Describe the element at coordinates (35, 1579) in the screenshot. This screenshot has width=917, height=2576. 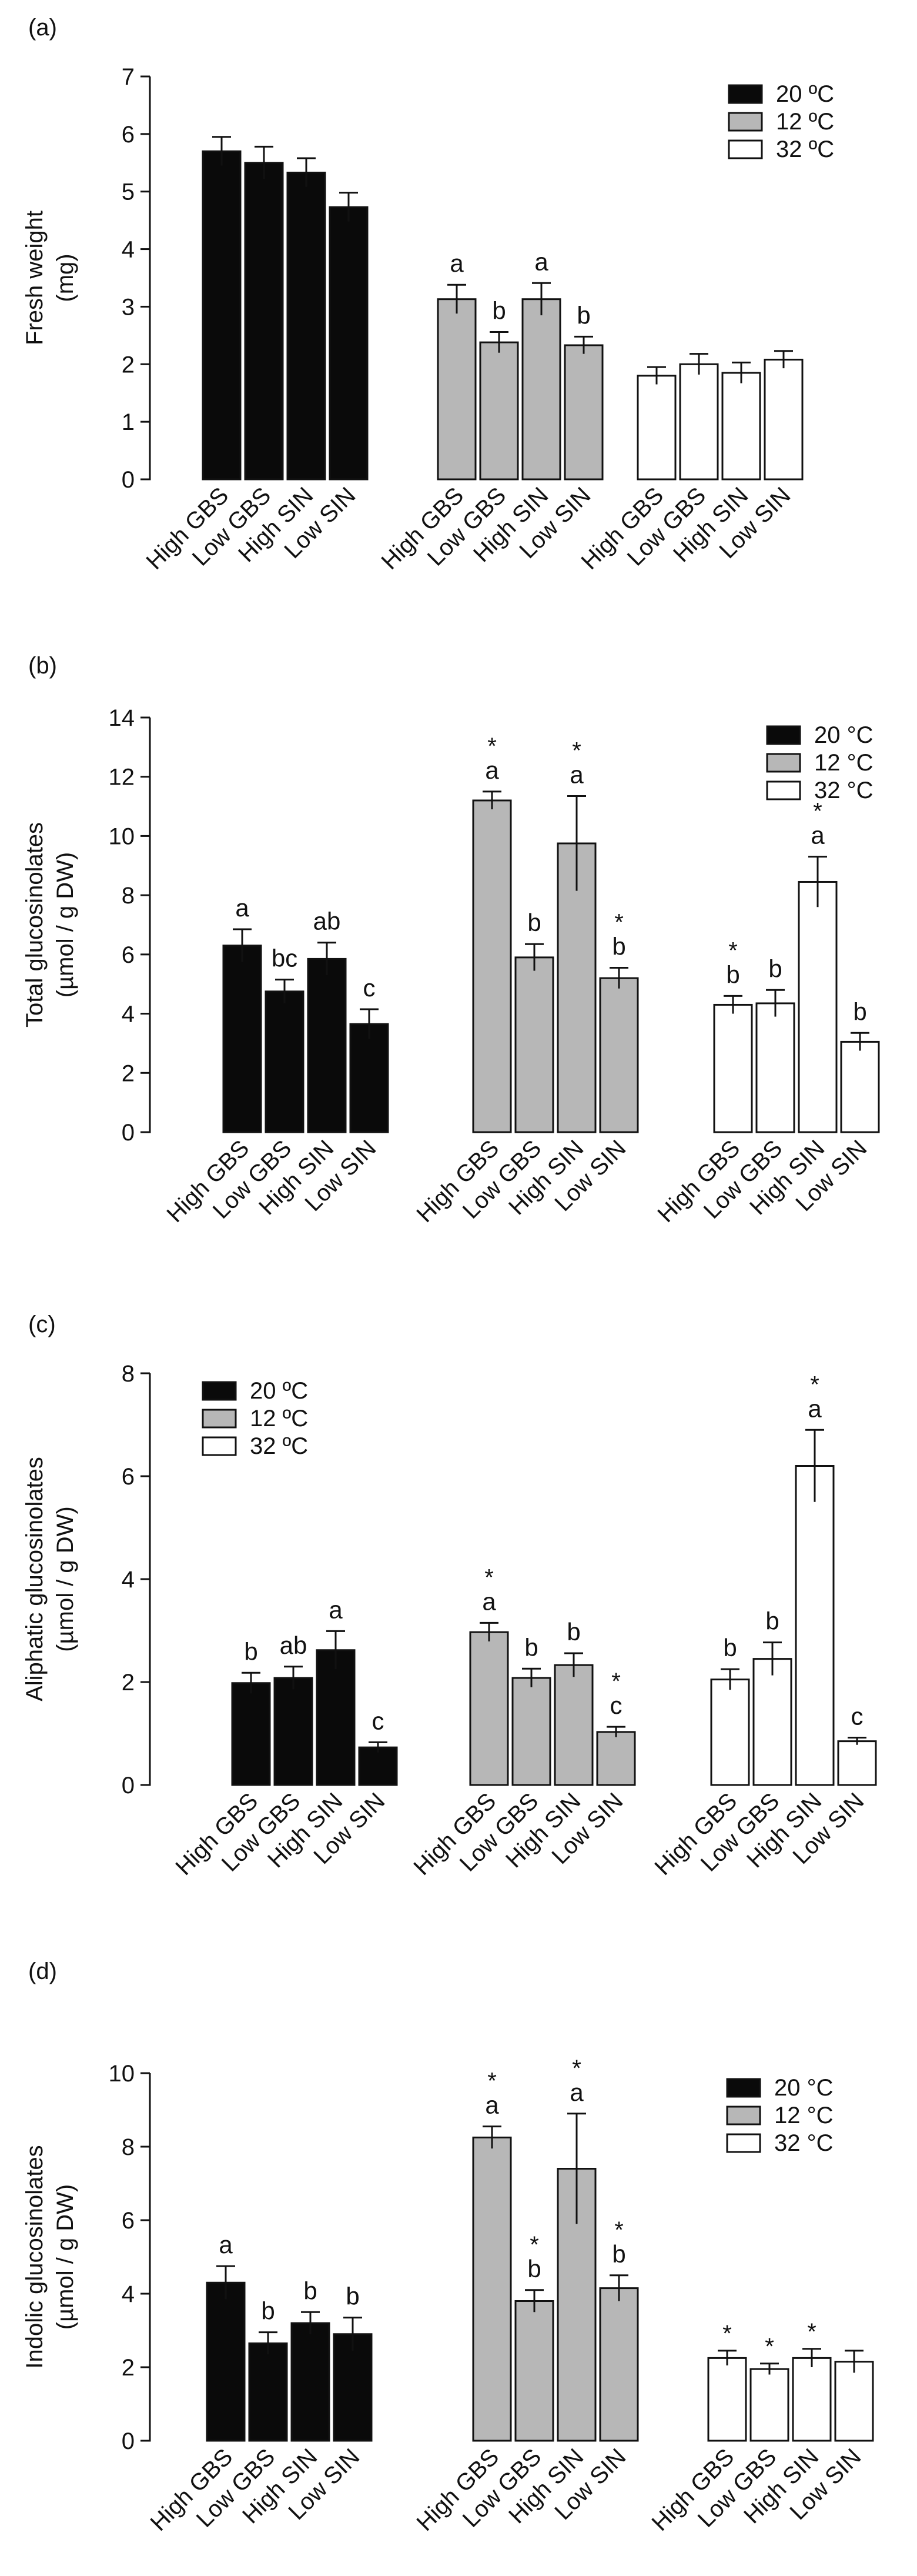
I see `y-axis-label-line1: Aliphatic glucosinolates` at that location.